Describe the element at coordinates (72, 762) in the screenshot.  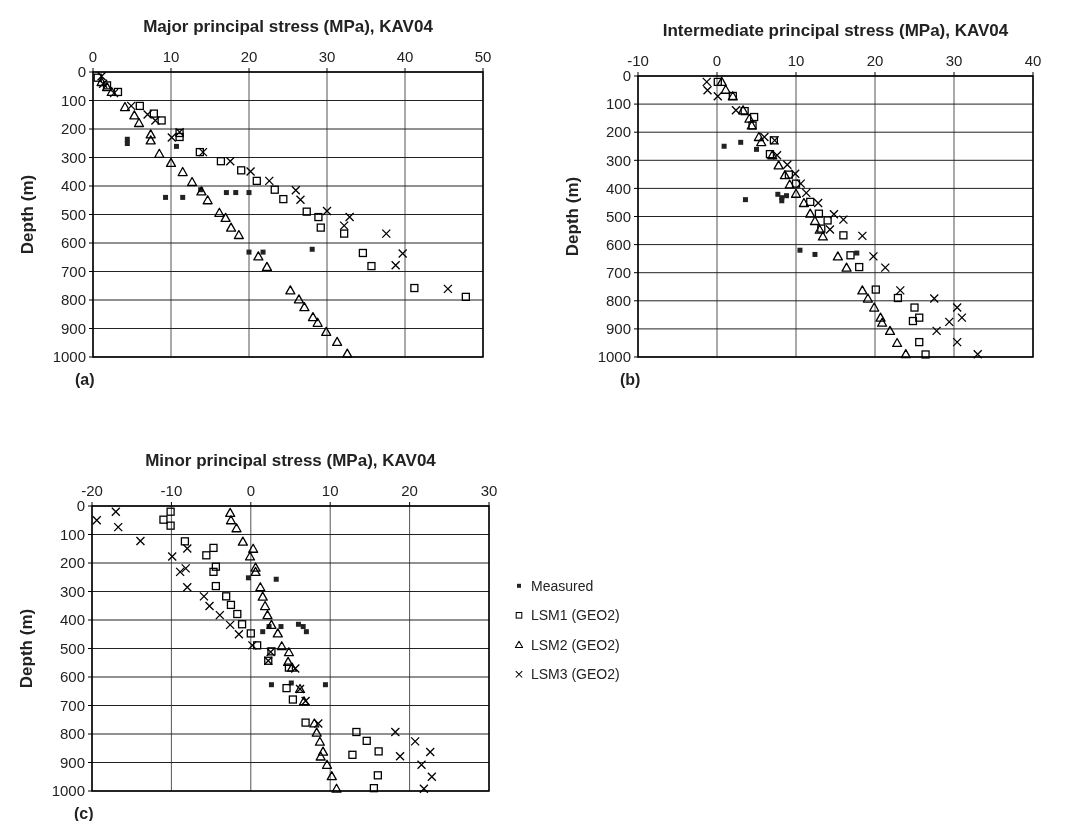
I see `y-tick-label: 900` at that location.